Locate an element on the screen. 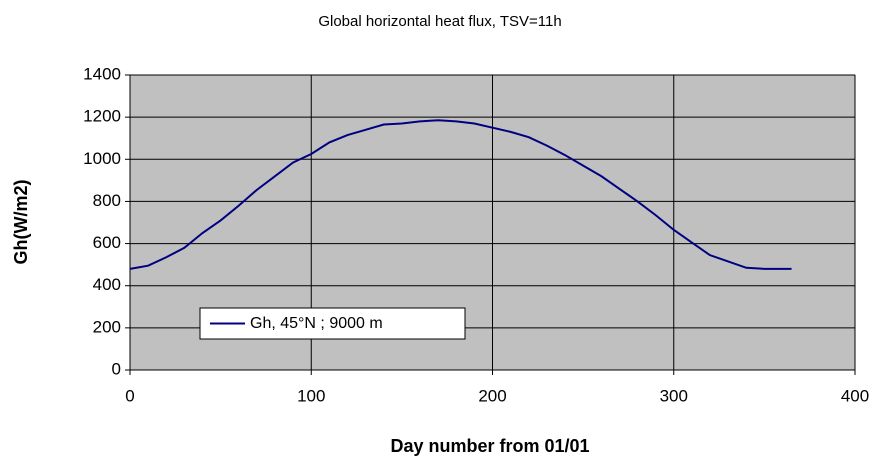 This screenshot has height=466, width=880. legend-label: Gh, 45°N ; 9000 m is located at coordinates (316, 323).